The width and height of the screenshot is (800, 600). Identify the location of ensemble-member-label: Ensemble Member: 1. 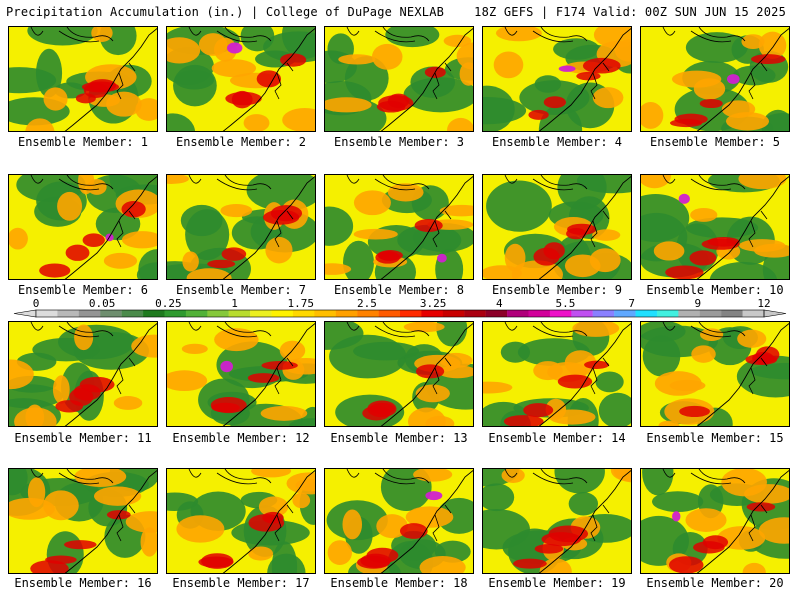
(83, 142).